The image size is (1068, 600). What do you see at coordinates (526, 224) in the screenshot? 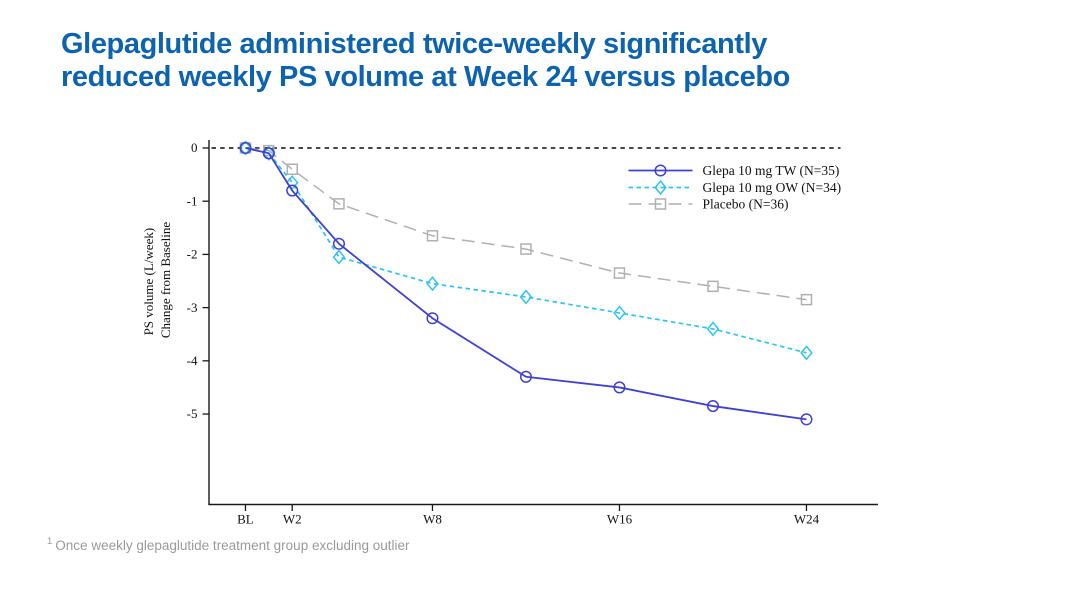
I see `series-line` at bounding box center [526, 224].